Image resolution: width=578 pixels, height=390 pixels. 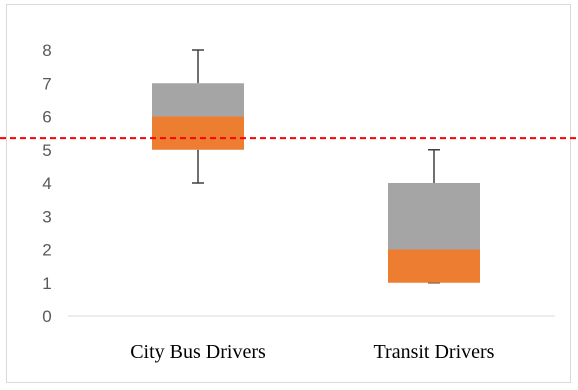 I want to click on y-tick-label: 4, so click(x=46, y=183).